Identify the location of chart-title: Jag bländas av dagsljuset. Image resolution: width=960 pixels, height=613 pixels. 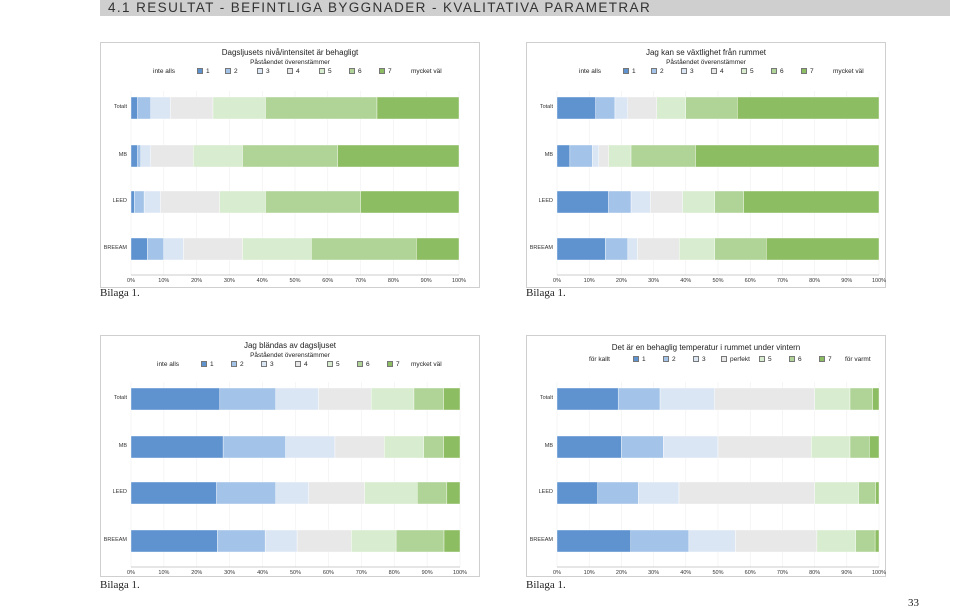
(290, 345).